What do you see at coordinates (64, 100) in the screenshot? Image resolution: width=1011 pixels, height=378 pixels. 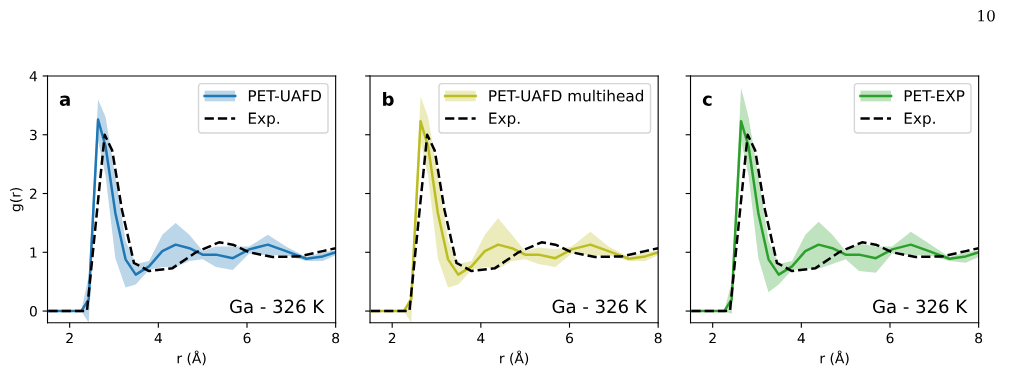 I see `annotation: a` at bounding box center [64, 100].